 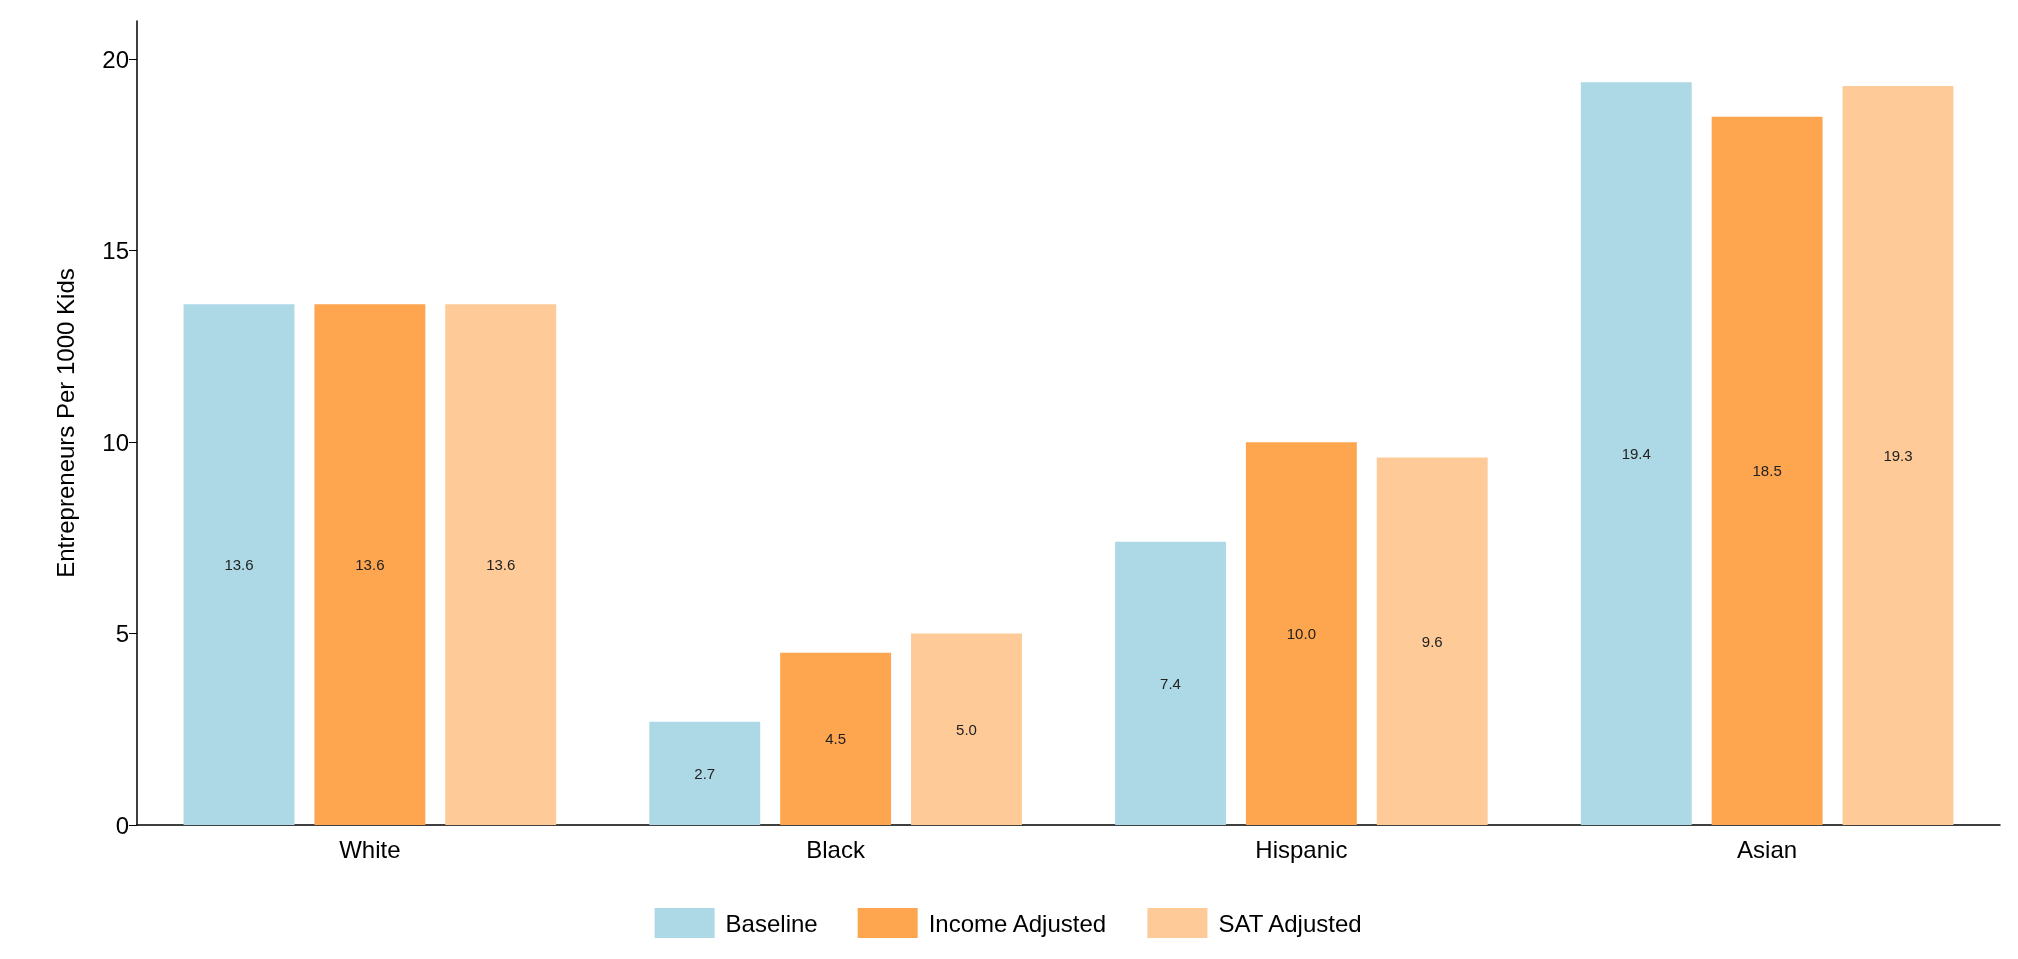 What do you see at coordinates (1301, 849) in the screenshot?
I see `x-tick-label: Hispanic` at bounding box center [1301, 849].